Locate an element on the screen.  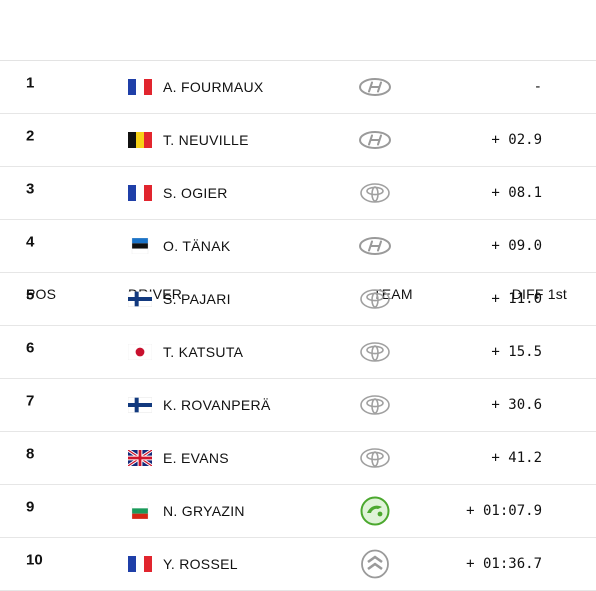
row-position: 1 is located at coordinates (30, 82).